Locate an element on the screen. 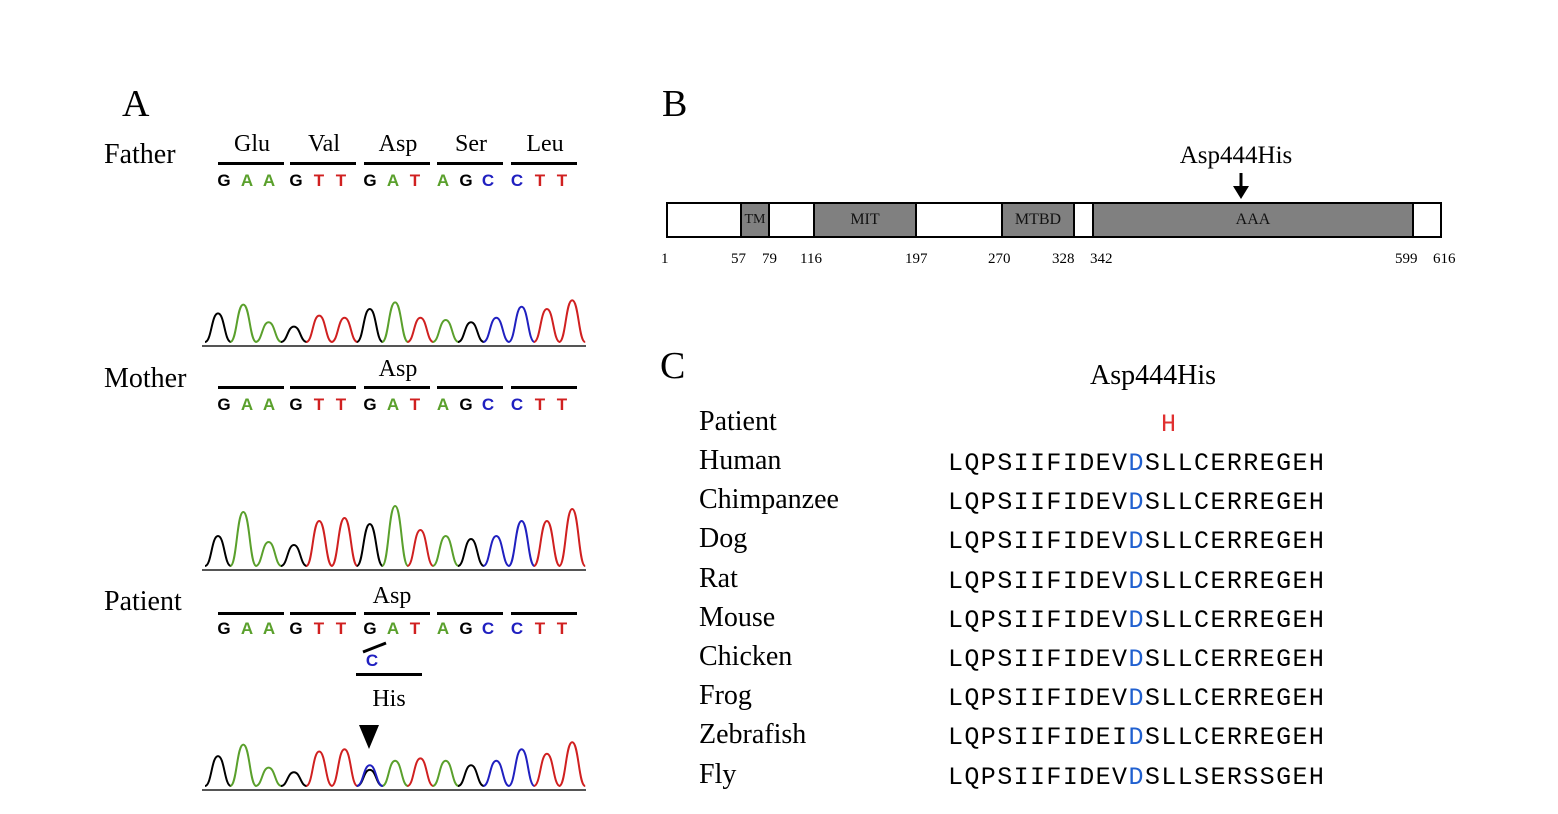  codon-label: Leu is located at coordinates (545, 144).